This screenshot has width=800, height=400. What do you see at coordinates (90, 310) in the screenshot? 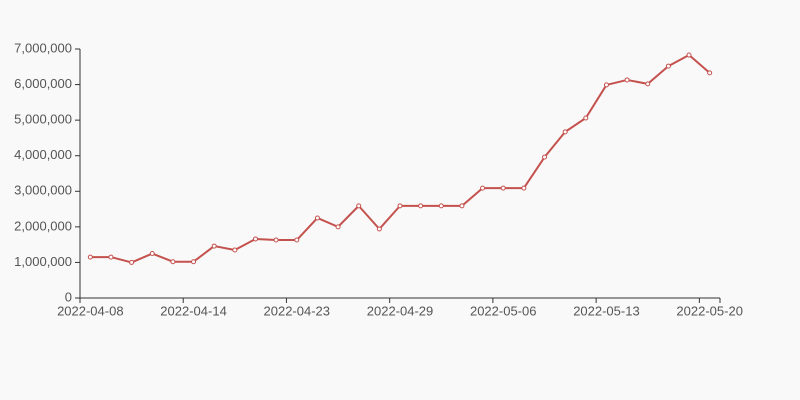
I see `x-tick-label: 2022-04-08` at bounding box center [90, 310].